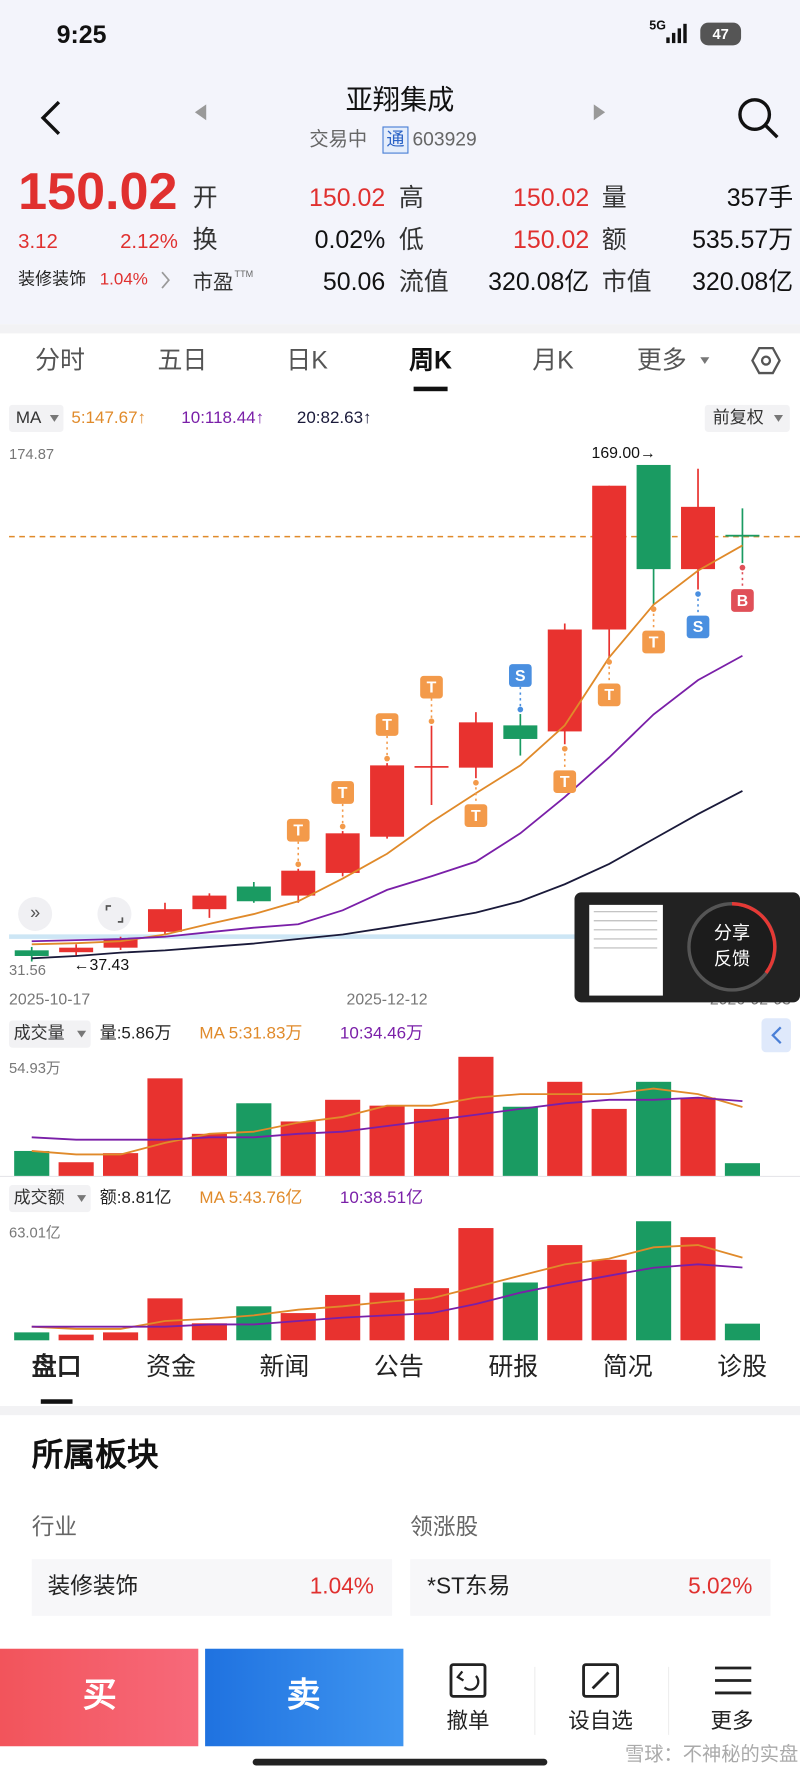 This screenshot has width=800, height=1778. Describe the element at coordinates (600, 1721) in the screenshot. I see `tool-label: 设自选` at that location.